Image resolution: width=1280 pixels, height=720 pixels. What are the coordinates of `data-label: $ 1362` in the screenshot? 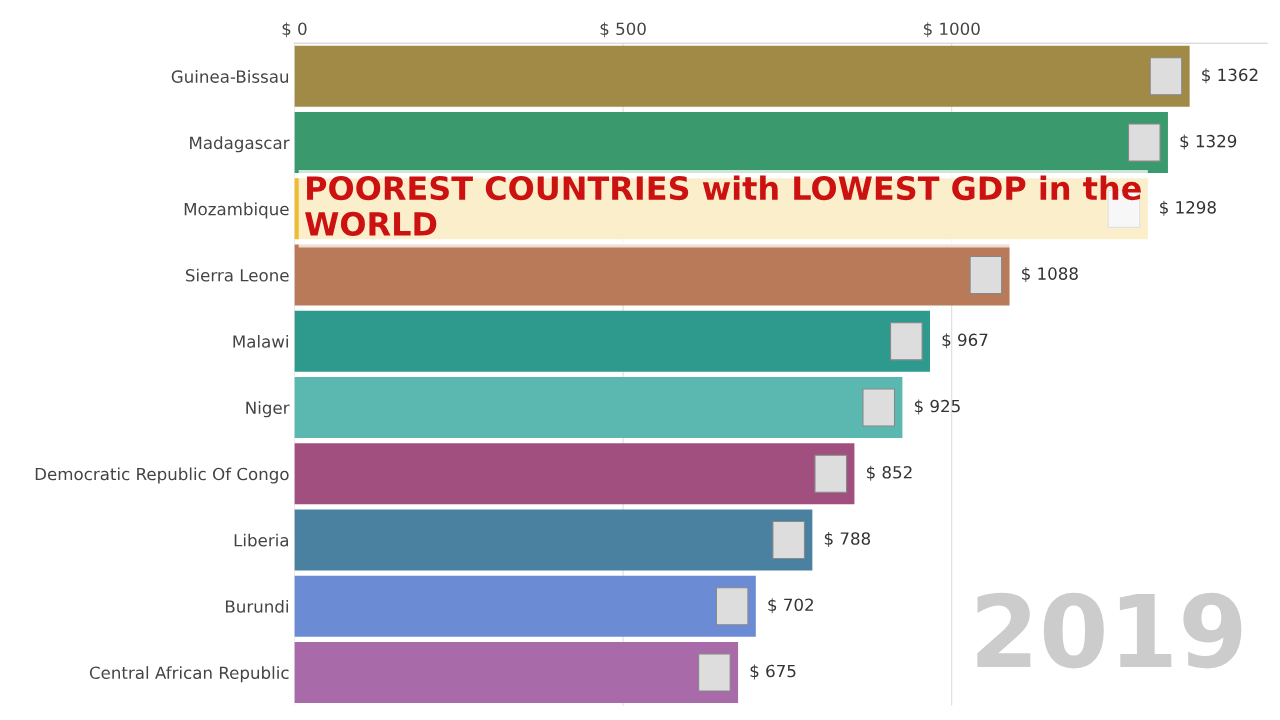 It's located at (1230, 76).